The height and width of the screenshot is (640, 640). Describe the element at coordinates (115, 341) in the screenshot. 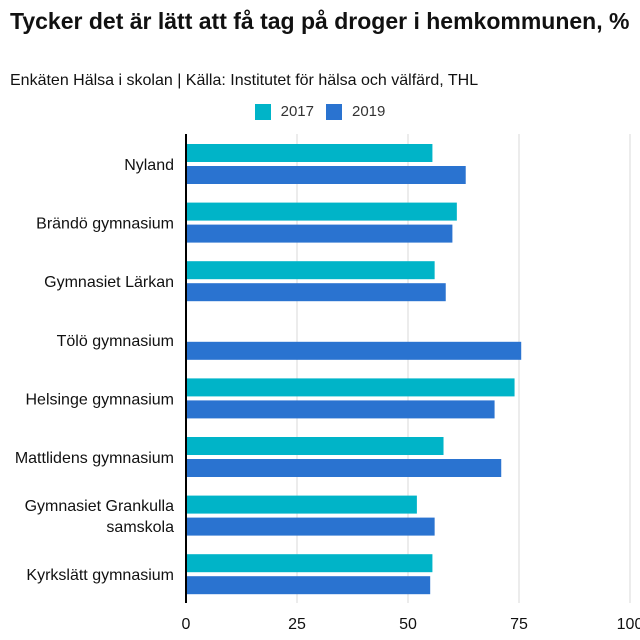

I see `category-label-3: Tölö gymnasium` at that location.